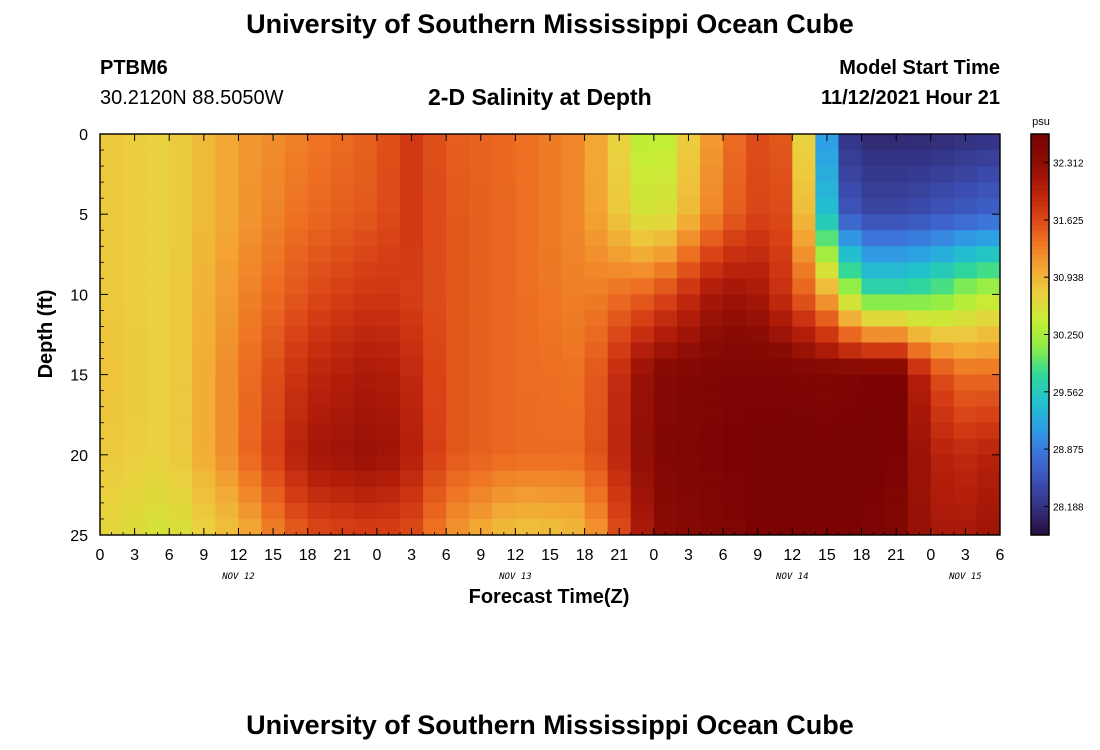  Describe the element at coordinates (480, 555) in the screenshot. I see `x-tick-label: 9` at that location.